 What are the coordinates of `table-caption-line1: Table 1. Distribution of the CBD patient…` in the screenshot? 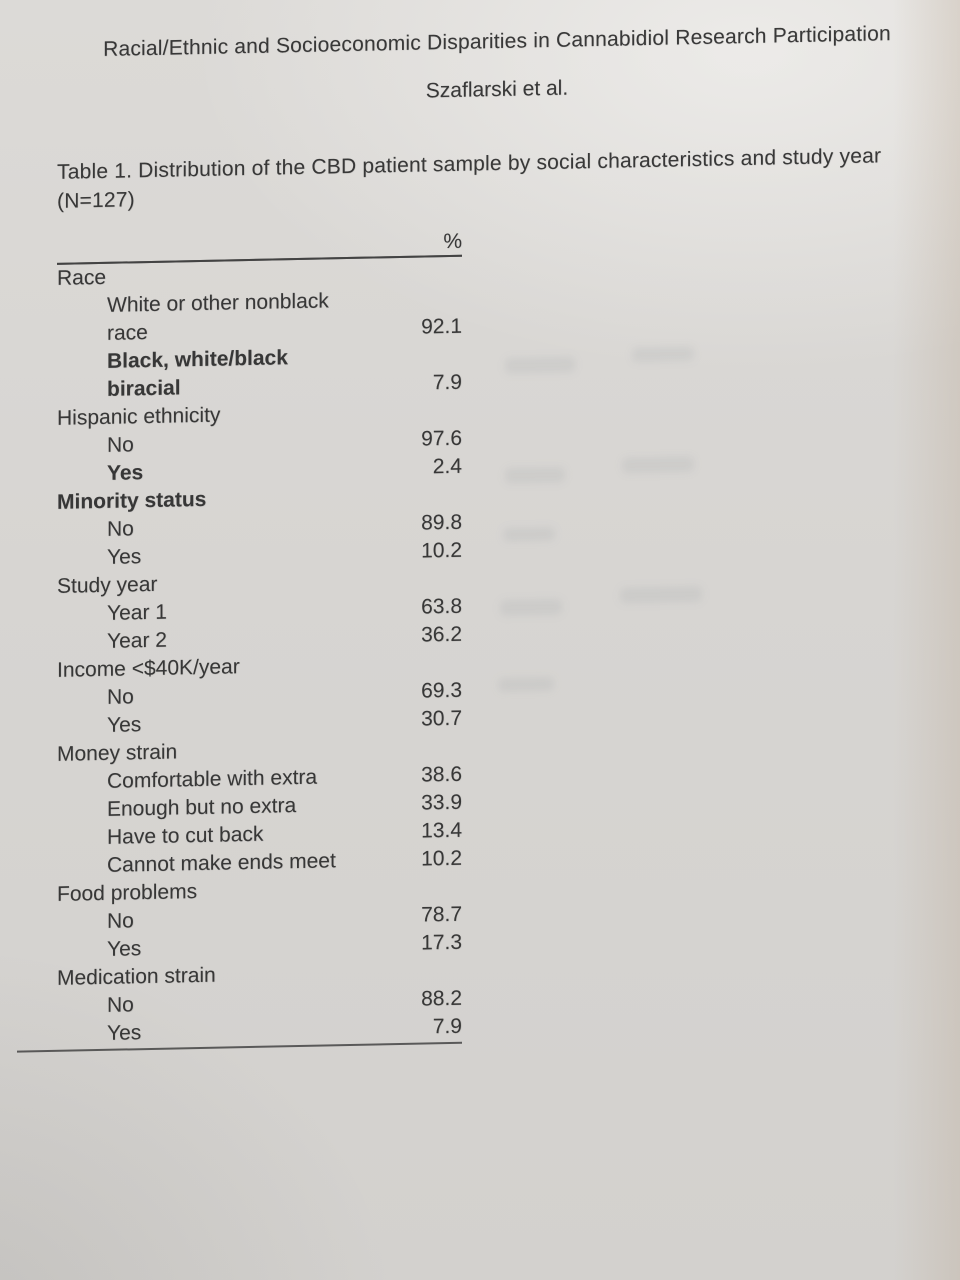 It's located at (469, 164).